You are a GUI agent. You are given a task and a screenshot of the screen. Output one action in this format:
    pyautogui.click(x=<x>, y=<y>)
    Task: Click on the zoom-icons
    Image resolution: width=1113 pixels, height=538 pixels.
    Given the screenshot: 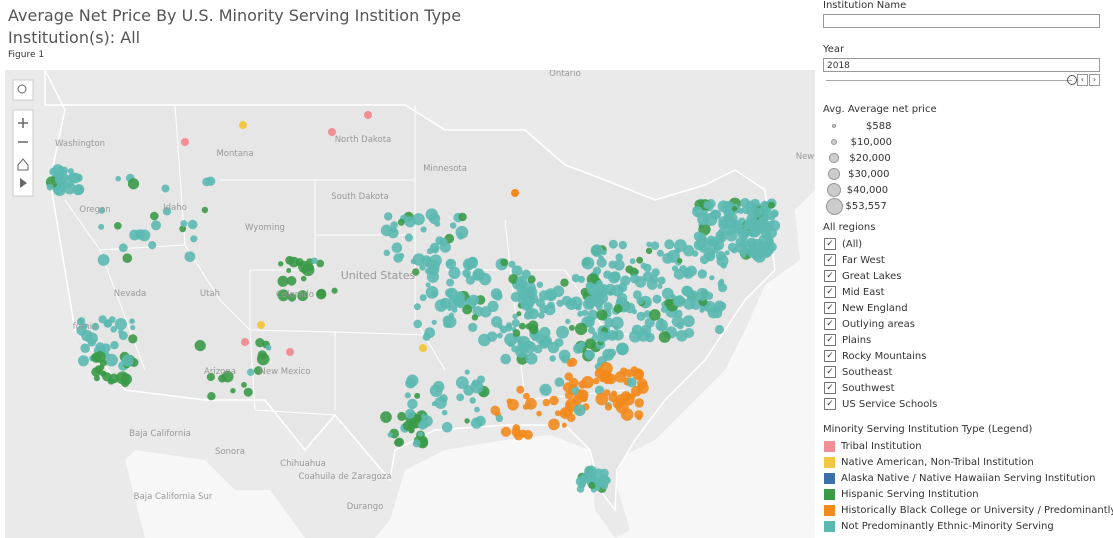 What is the action you would take?
    pyautogui.click(x=23, y=130)
    